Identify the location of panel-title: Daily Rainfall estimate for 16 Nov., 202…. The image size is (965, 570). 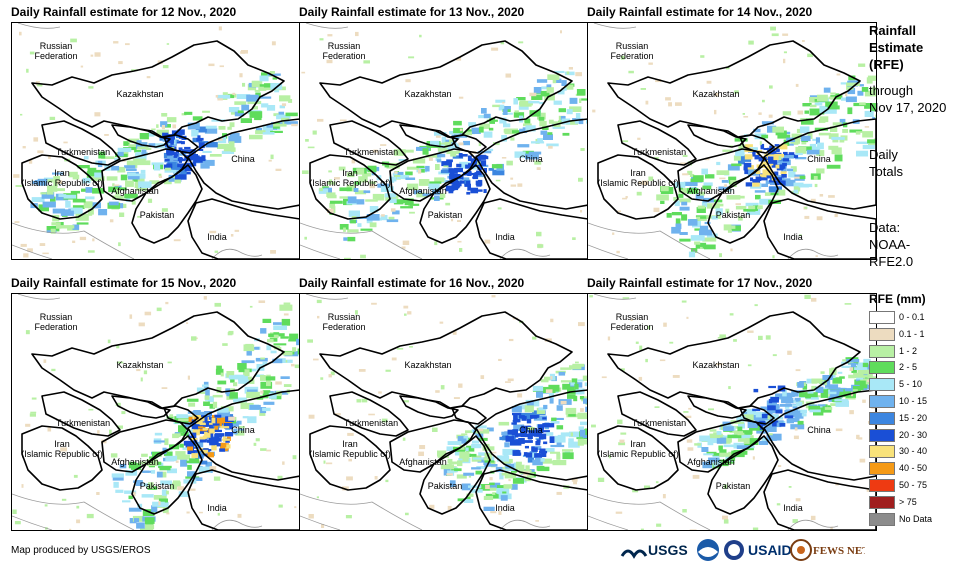
(412, 283).